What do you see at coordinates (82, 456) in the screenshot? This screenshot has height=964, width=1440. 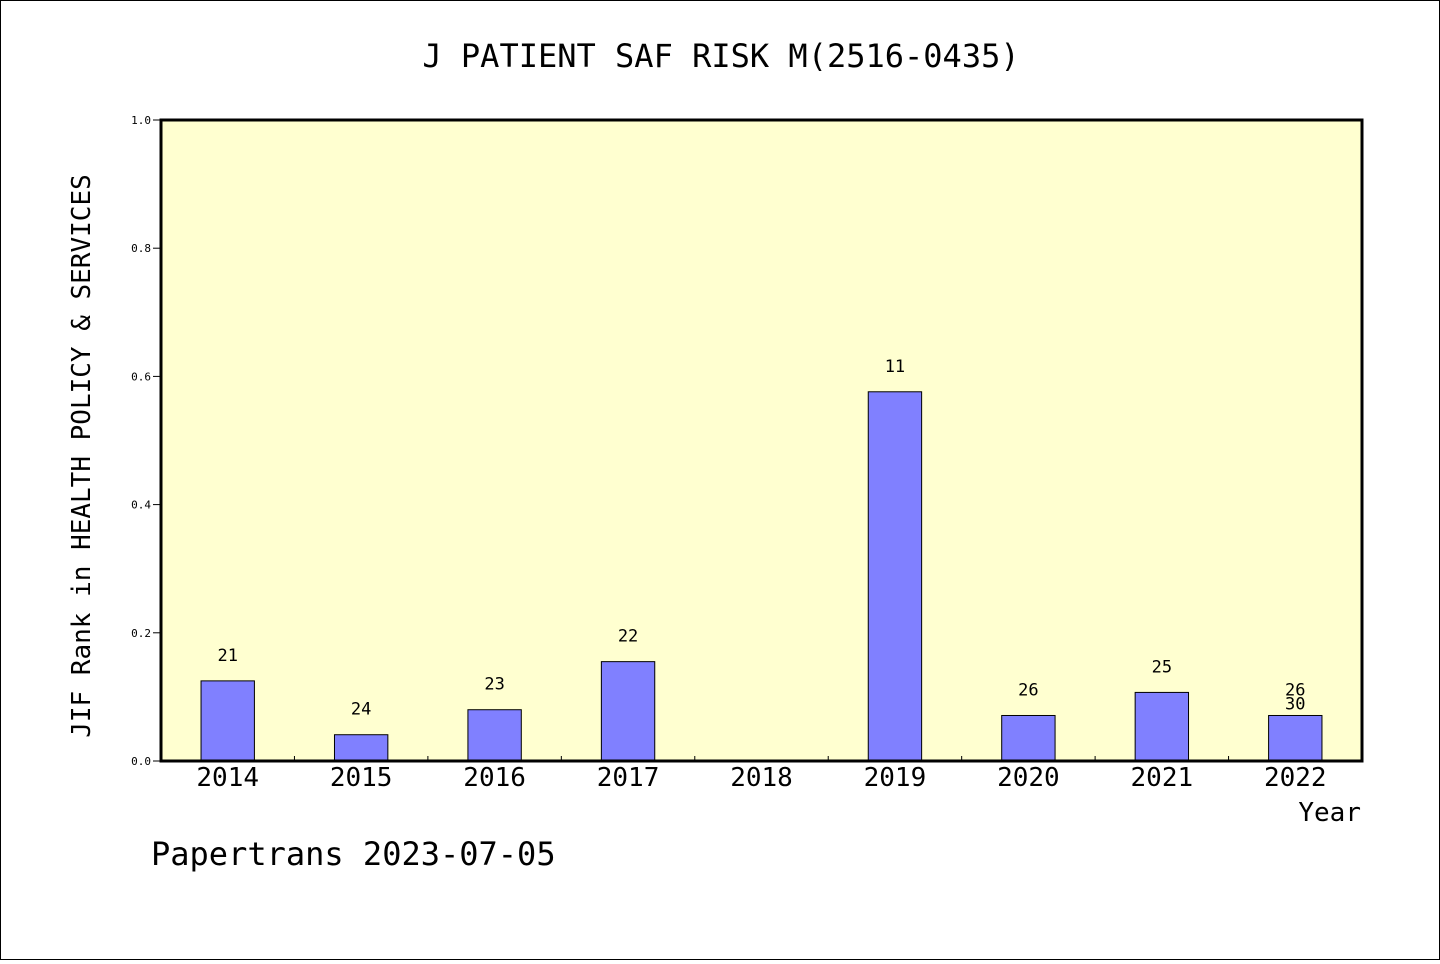 I see `y-axis-title: JIF Rank in HEALTH POLICY & SERVICES` at bounding box center [82, 456].